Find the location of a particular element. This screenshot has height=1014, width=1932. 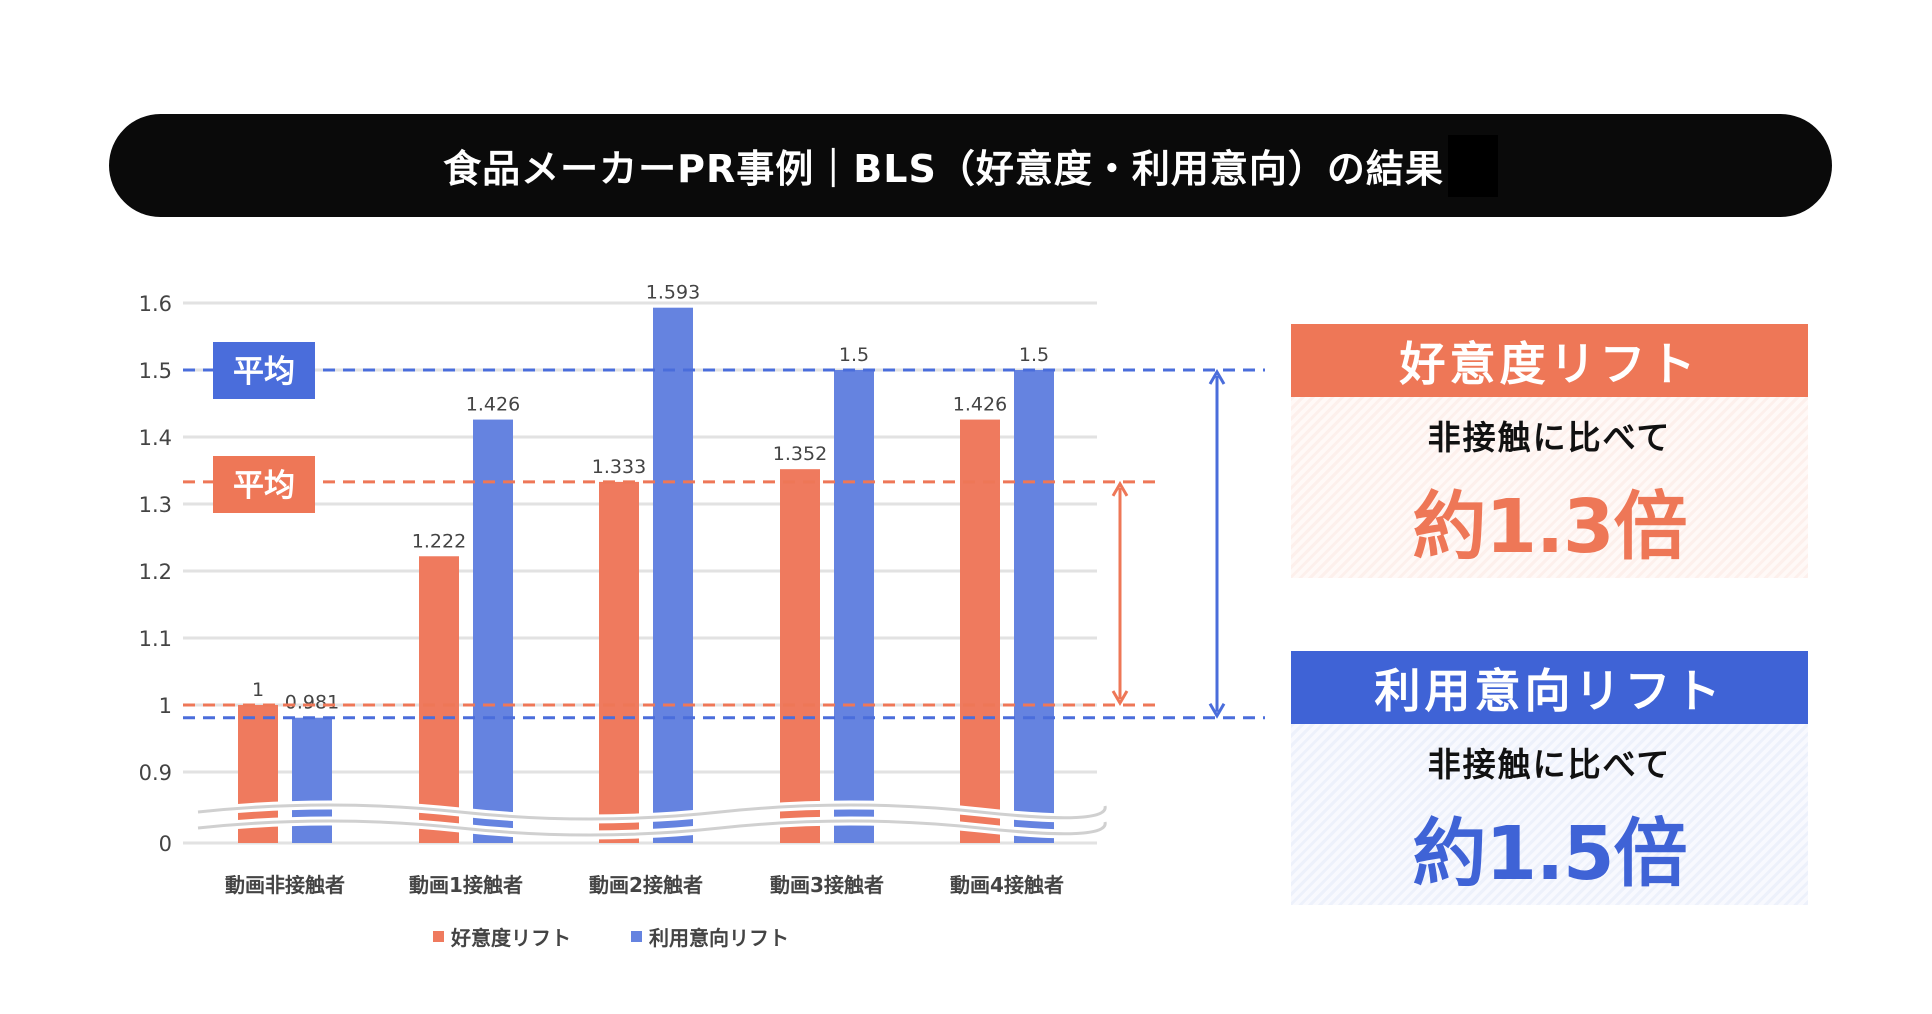

x-tick-label: 動画2接触者 is located at coordinates (646, 885).